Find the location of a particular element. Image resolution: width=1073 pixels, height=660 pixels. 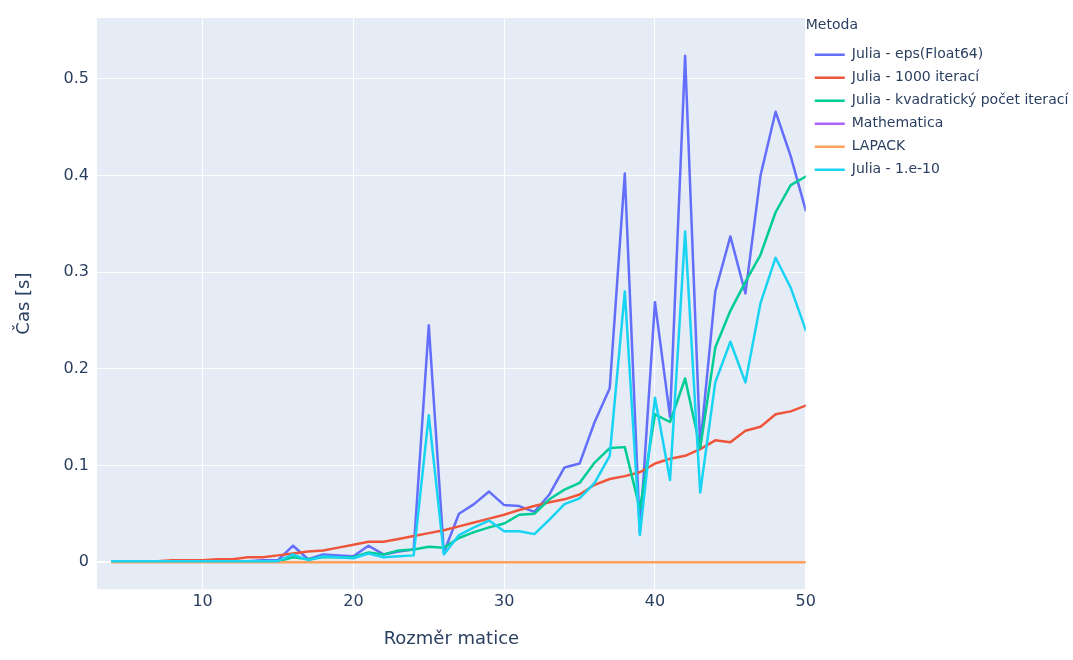

y-tick-label: 0.3 is located at coordinates (76, 271).